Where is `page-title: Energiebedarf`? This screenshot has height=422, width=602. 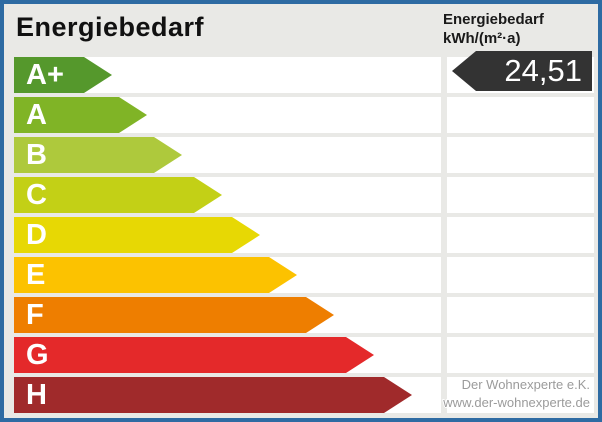 page-title: Energiebedarf is located at coordinates (110, 27).